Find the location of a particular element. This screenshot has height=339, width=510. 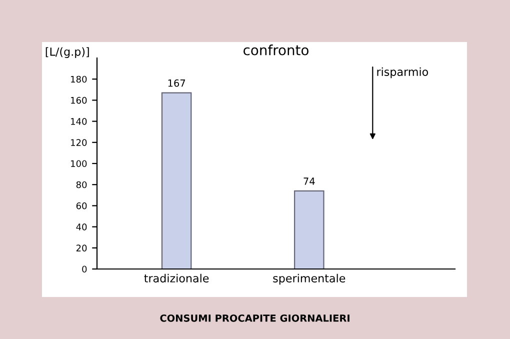

y-tick-label: 160 is located at coordinates (79, 100).